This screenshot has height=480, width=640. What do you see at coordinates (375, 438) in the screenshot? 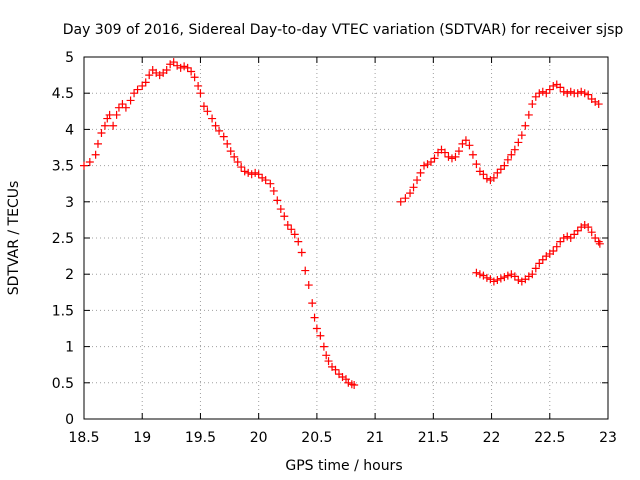
I see `x-tick-label: 21` at bounding box center [375, 438].